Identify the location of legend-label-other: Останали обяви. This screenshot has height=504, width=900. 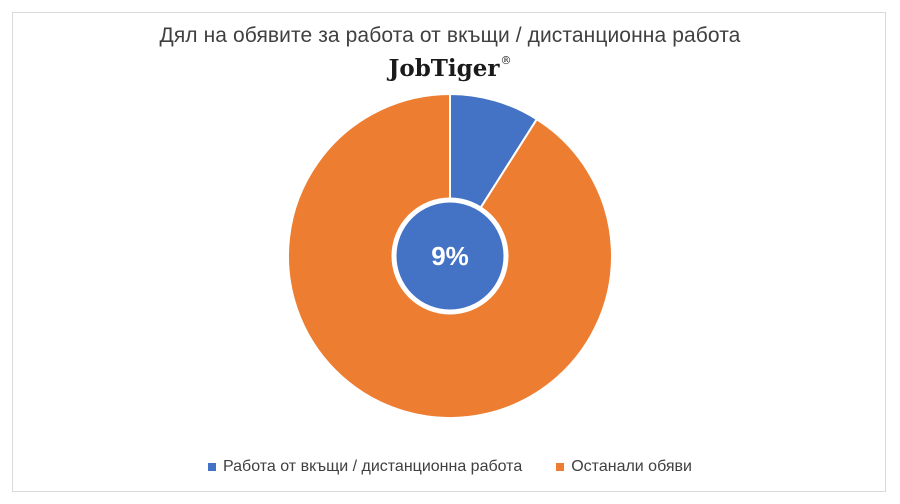
(631, 466).